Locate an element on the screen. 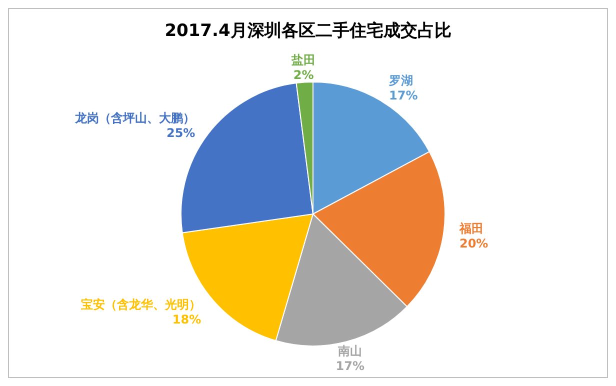 The height and width of the screenshot is (386, 616). slice-label: 盐田 is located at coordinates (303, 59).